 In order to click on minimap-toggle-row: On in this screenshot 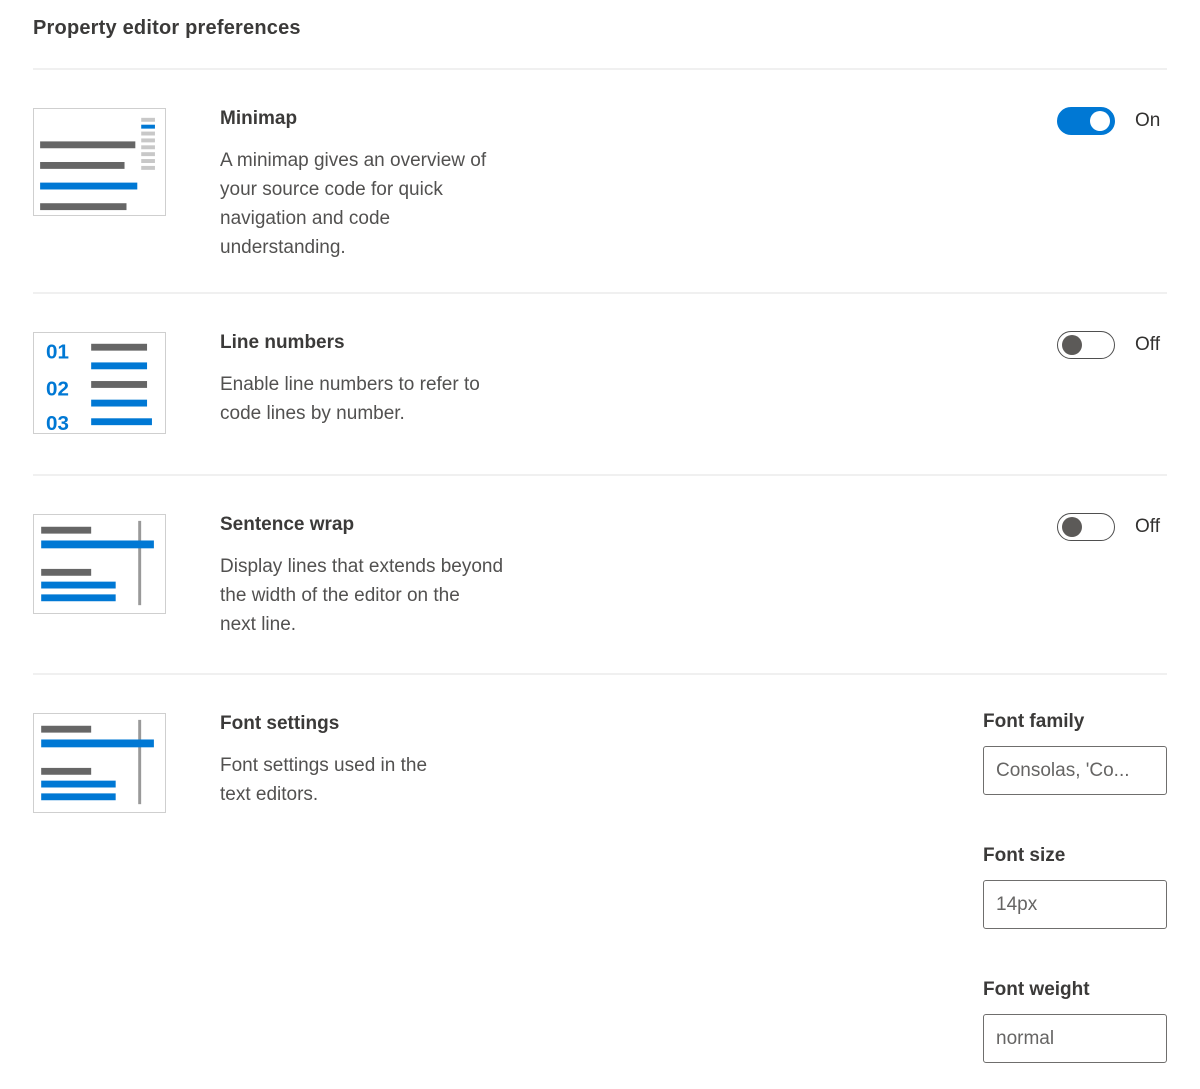, I will do `click(1112, 121)`.